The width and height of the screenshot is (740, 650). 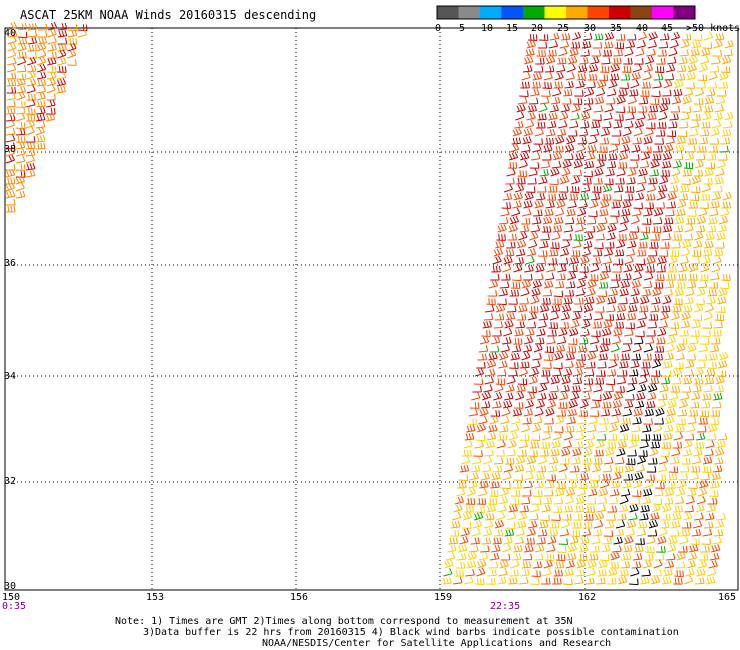 What do you see at coordinates (469, 12) in the screenshot?
I see `scale-swatch` at bounding box center [469, 12].